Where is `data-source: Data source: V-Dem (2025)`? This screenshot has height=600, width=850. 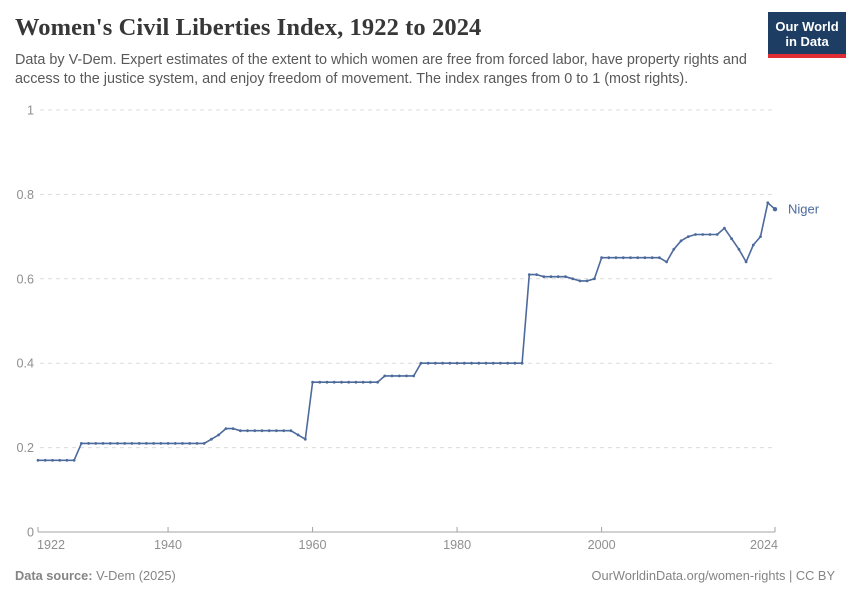
data-source: Data source: V-Dem (2025) is located at coordinates (95, 575).